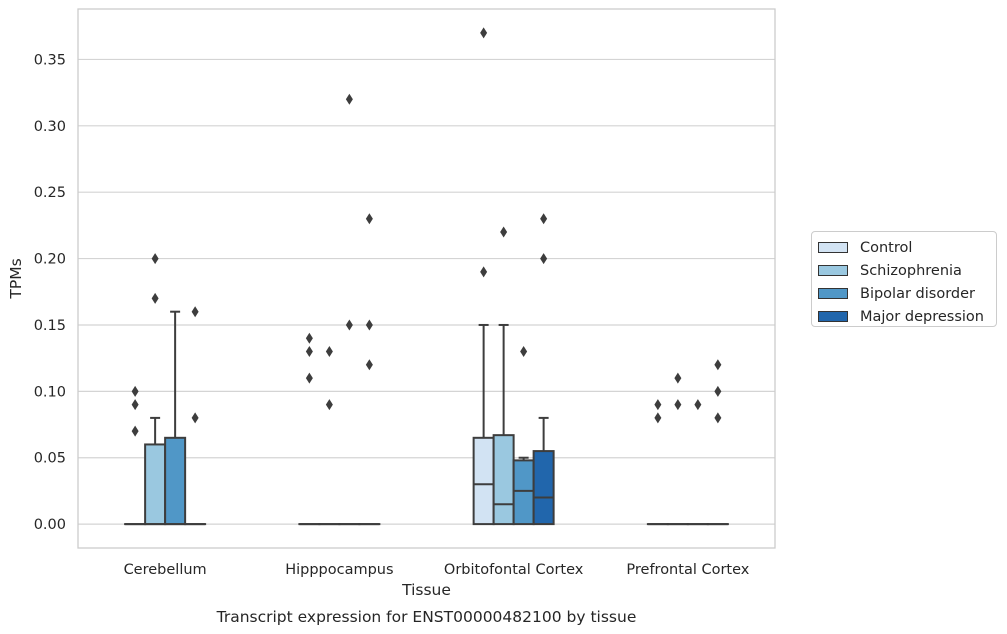 The height and width of the screenshot is (634, 1007). I want to click on legend-label: Major depression, so click(922, 316).